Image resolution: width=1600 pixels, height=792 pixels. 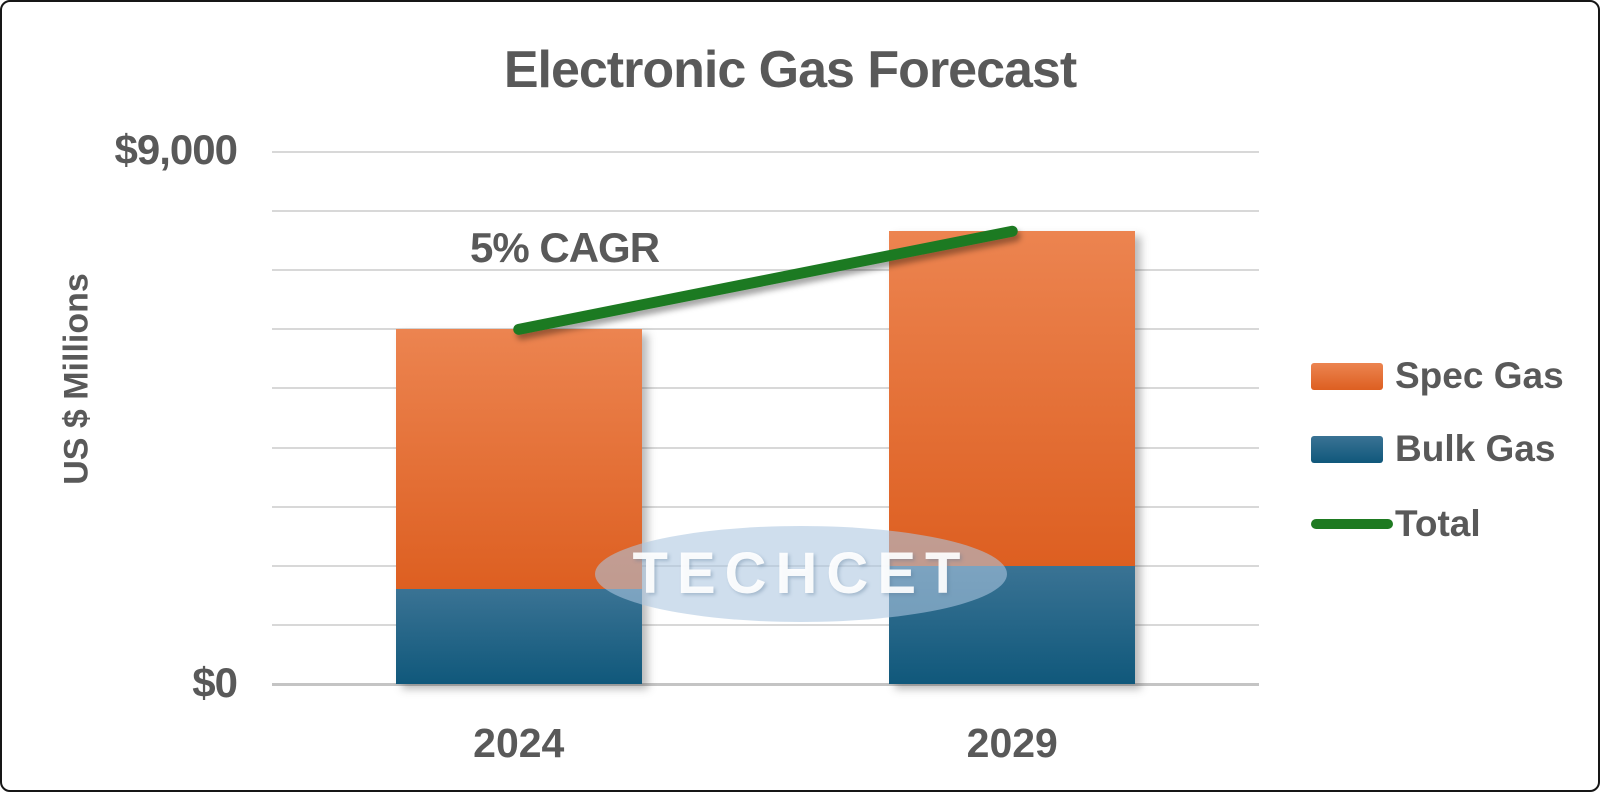 What do you see at coordinates (1012, 398) in the screenshot?
I see `bar-segment-spec-gas-2029` at bounding box center [1012, 398].